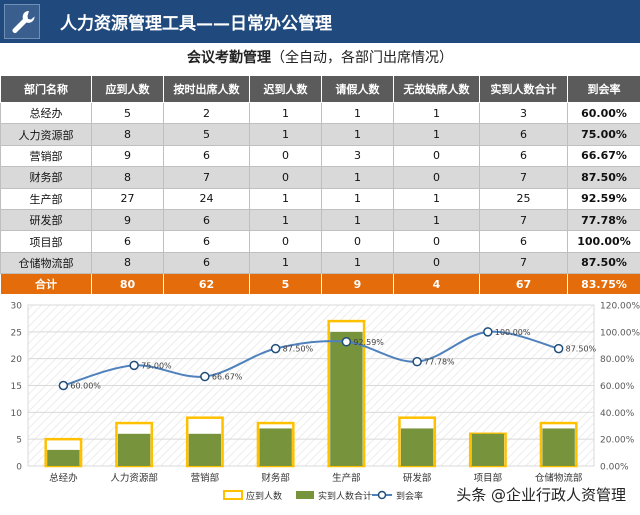 The width and height of the screenshot is (640, 515). Describe the element at coordinates (382, 495) in the screenshot. I see `legend-swatch-rate-marker` at that location.